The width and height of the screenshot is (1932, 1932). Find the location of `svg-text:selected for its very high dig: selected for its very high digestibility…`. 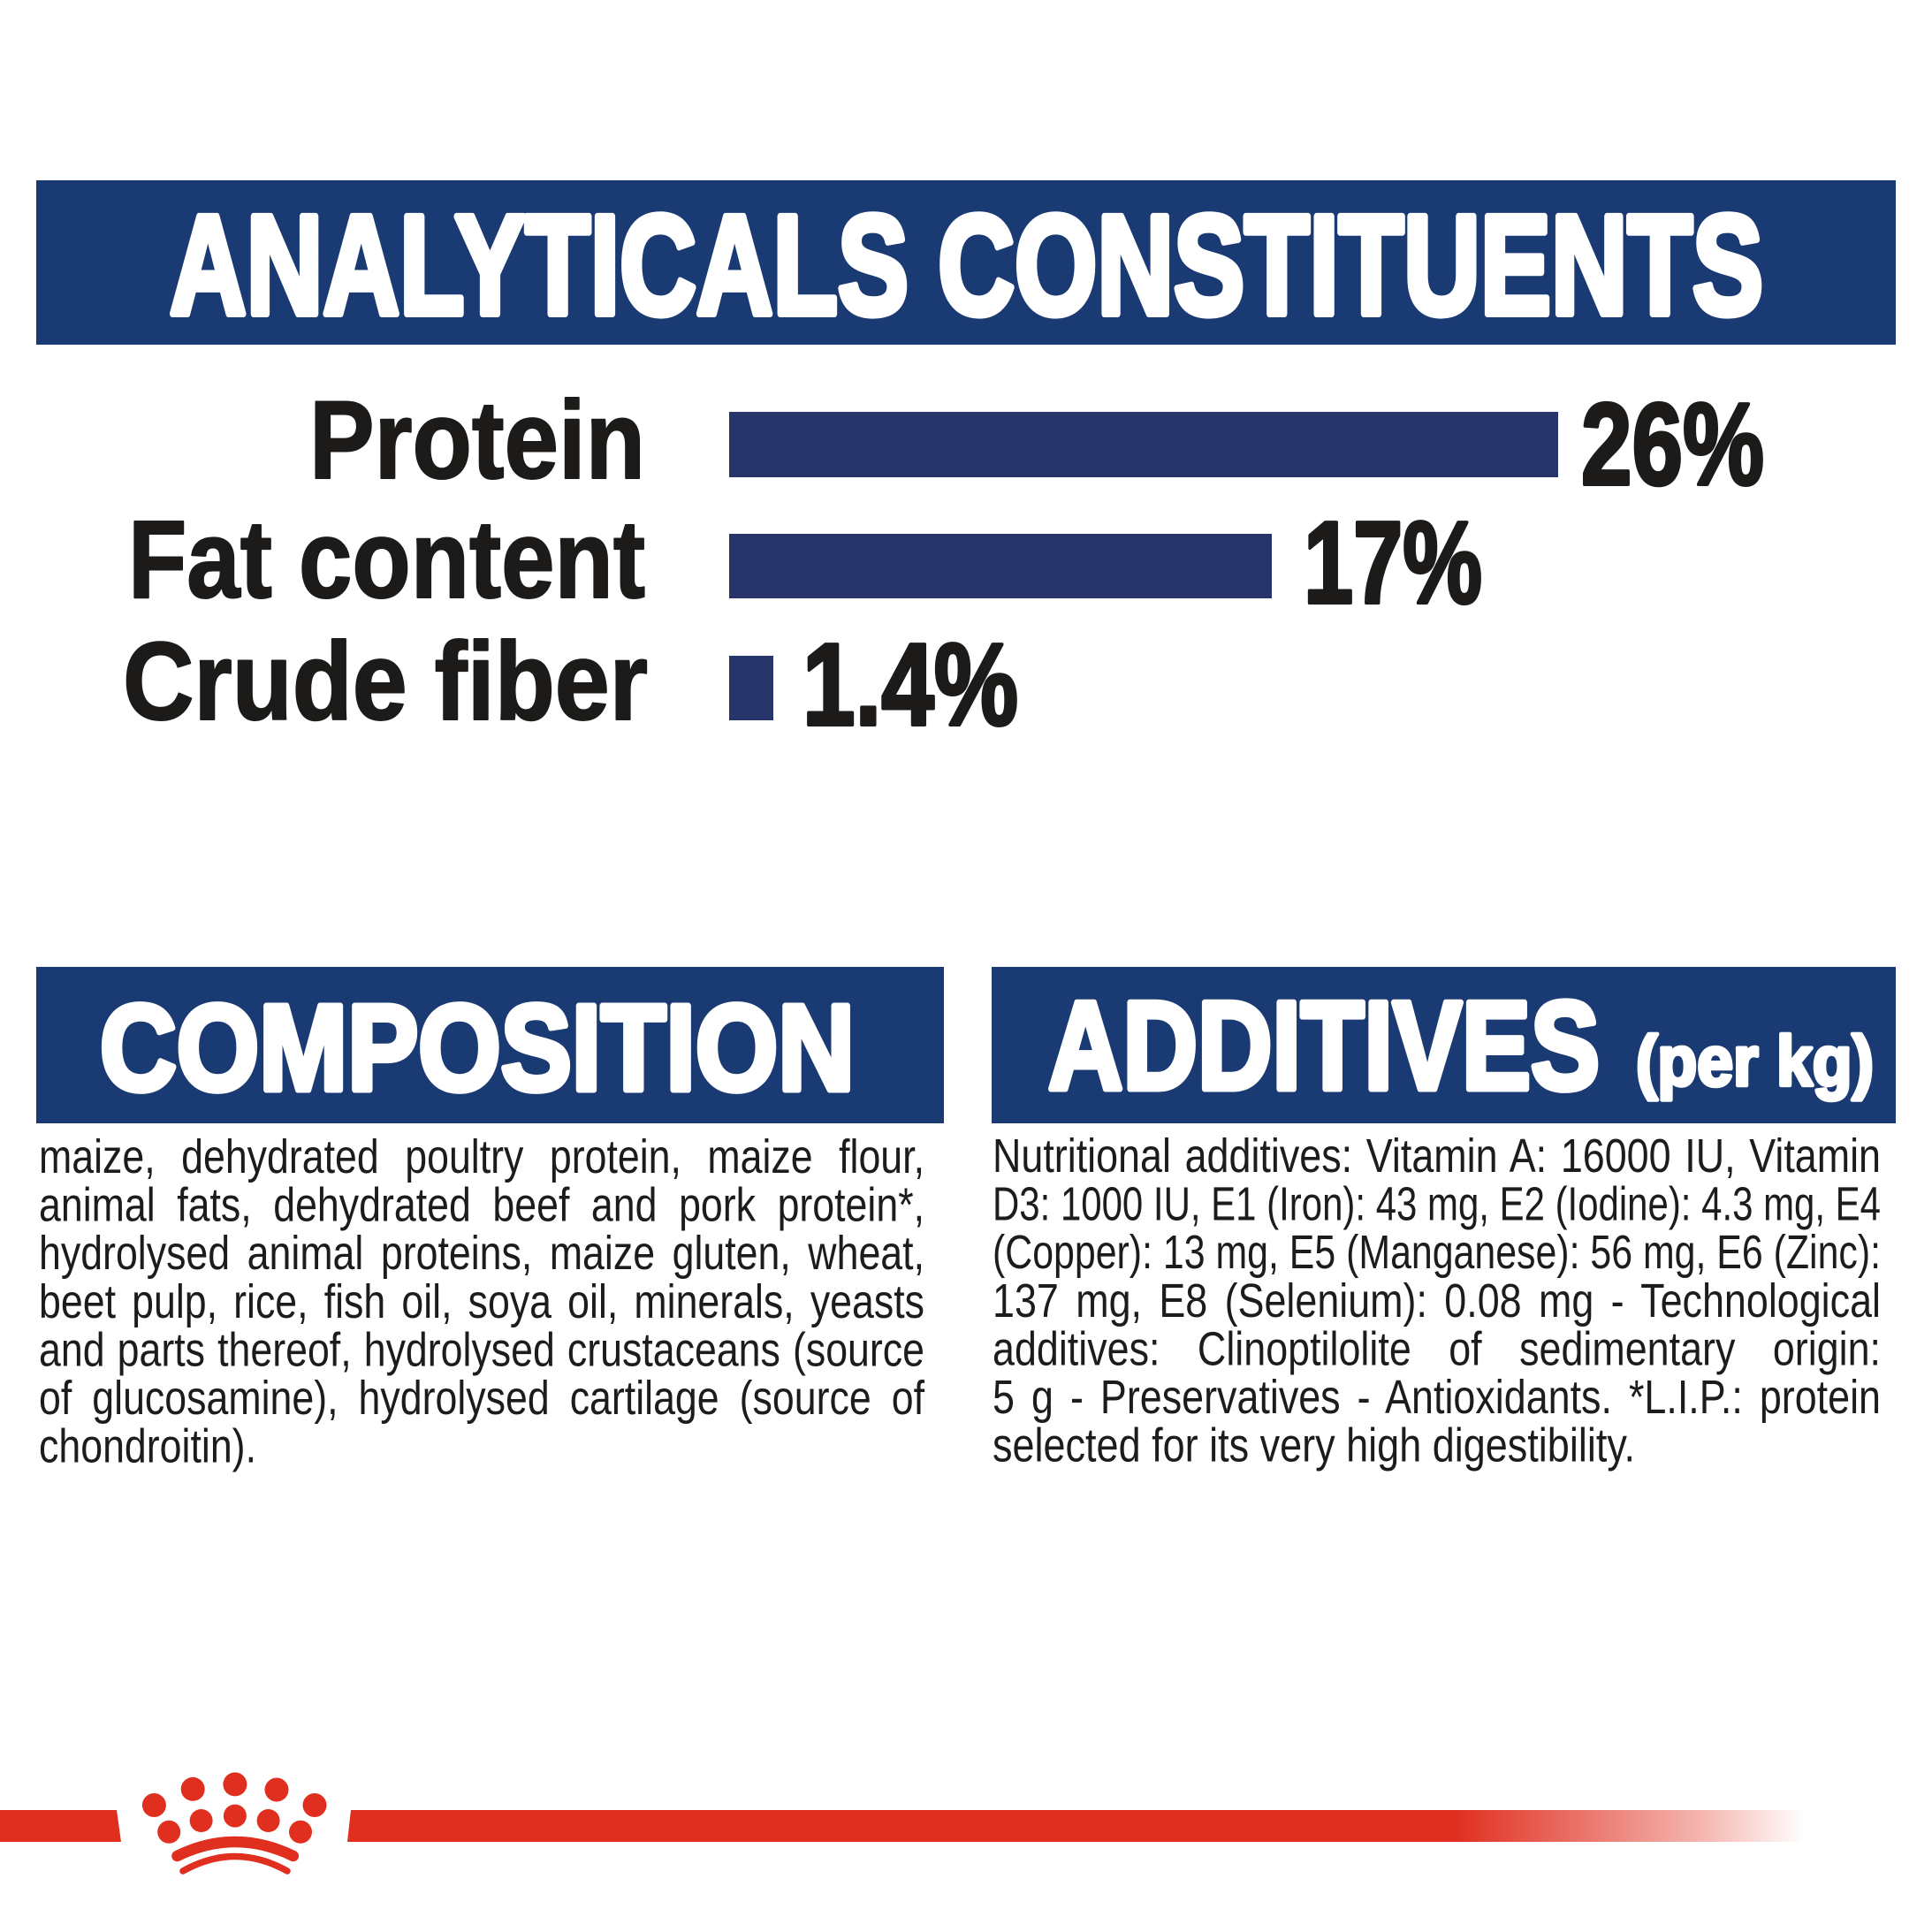

svg-text:selected for its very high dig: selected for its very high digestibility… is located at coordinates (1314, 1445).